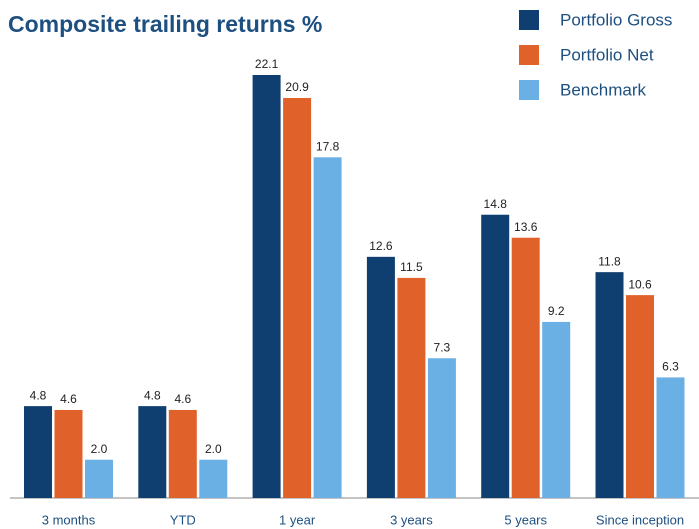  I want to click on x-tick-label: Since inception, so click(640, 519).